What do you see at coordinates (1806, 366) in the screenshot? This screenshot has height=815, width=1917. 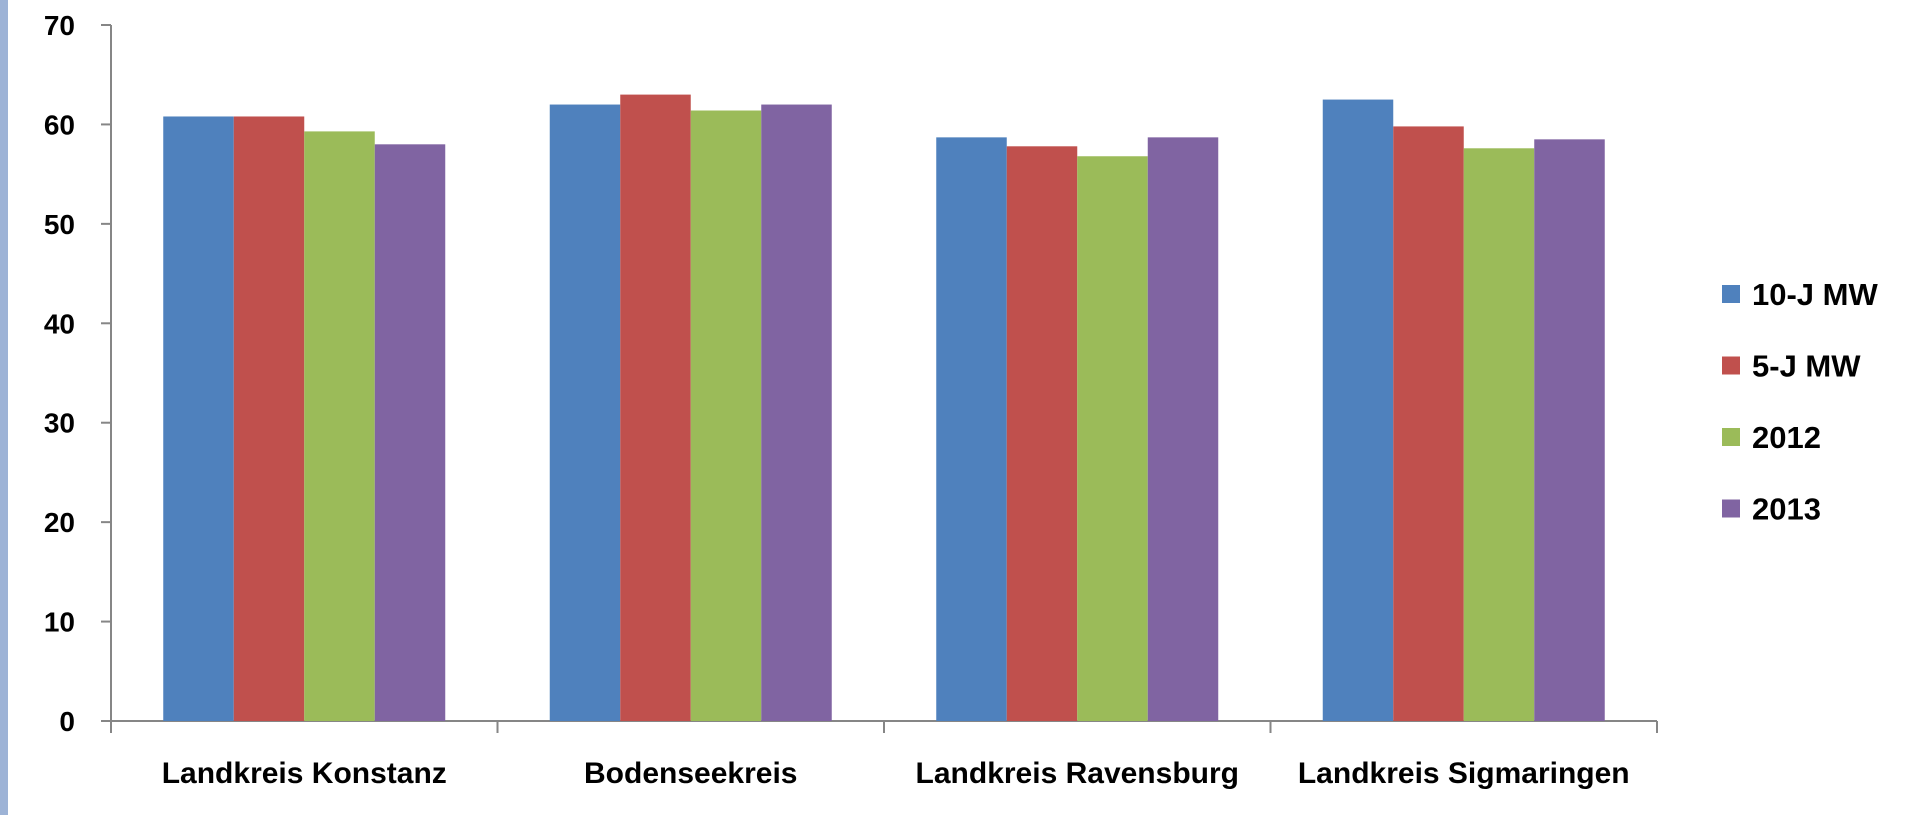 I see `legend-label: 5-J MW` at bounding box center [1806, 366].